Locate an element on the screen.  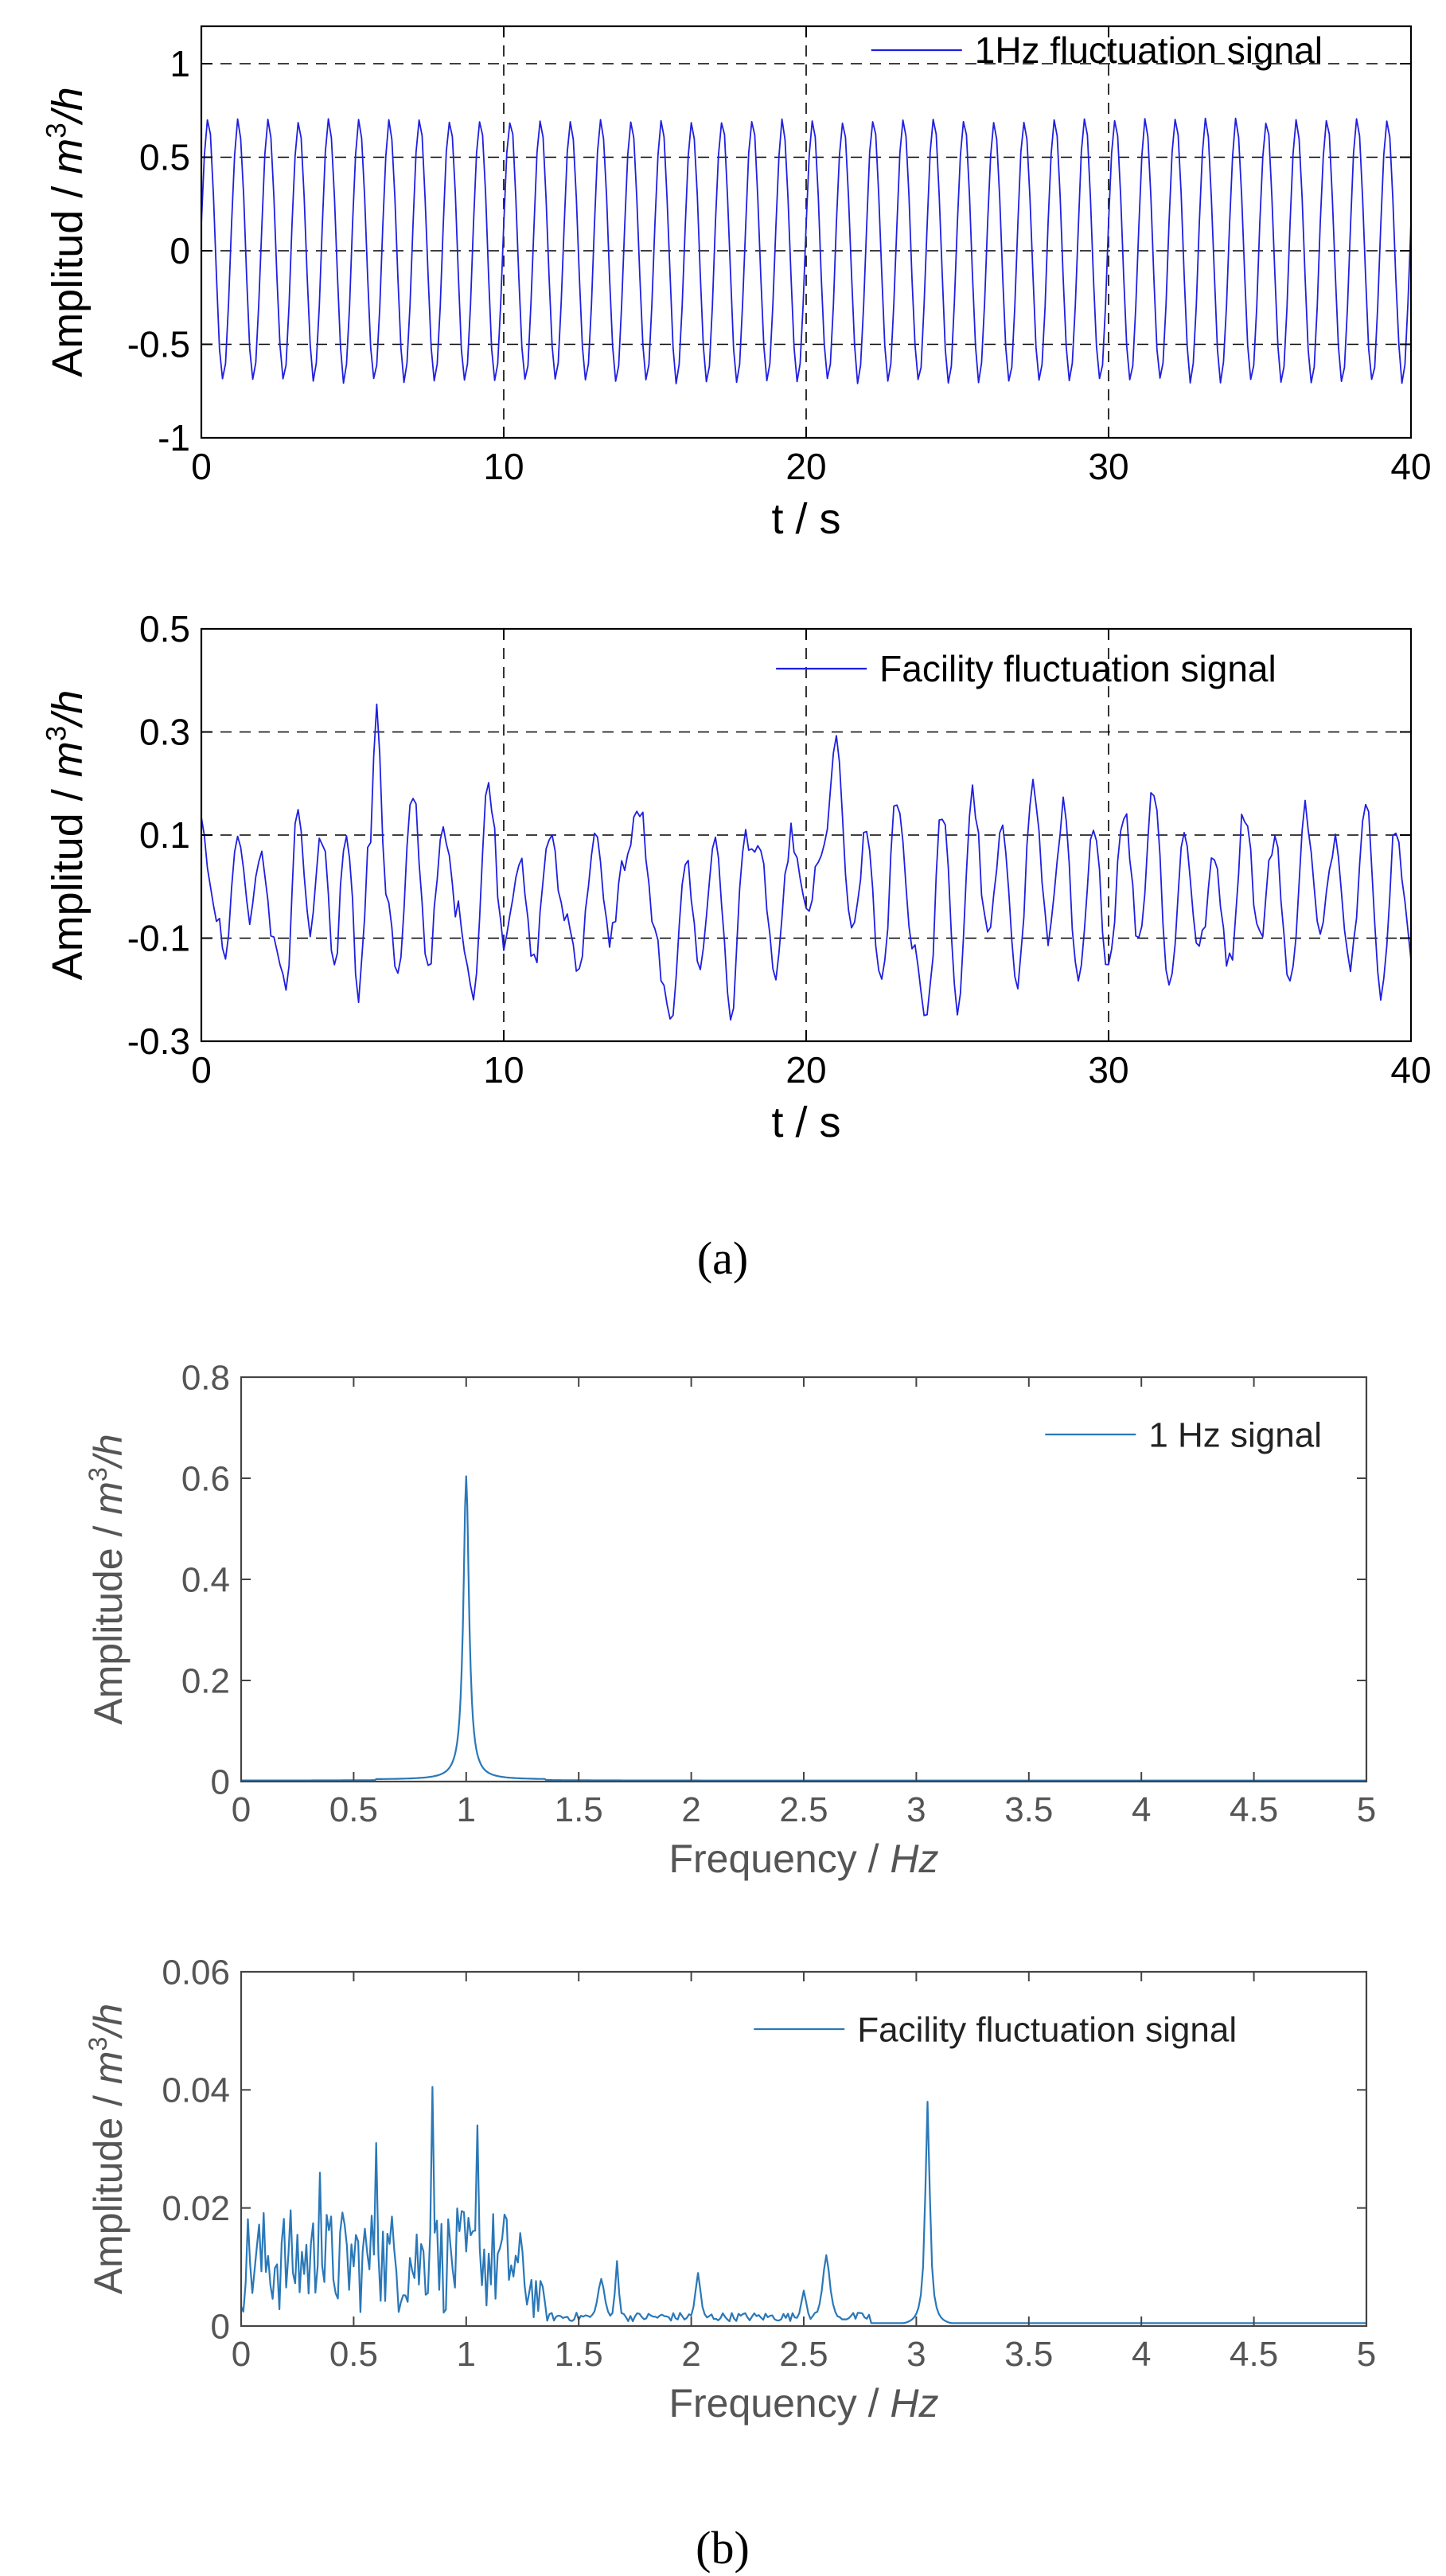
legend-label: 1Hz fluctuation signal is located at coordinates (1149, 50).